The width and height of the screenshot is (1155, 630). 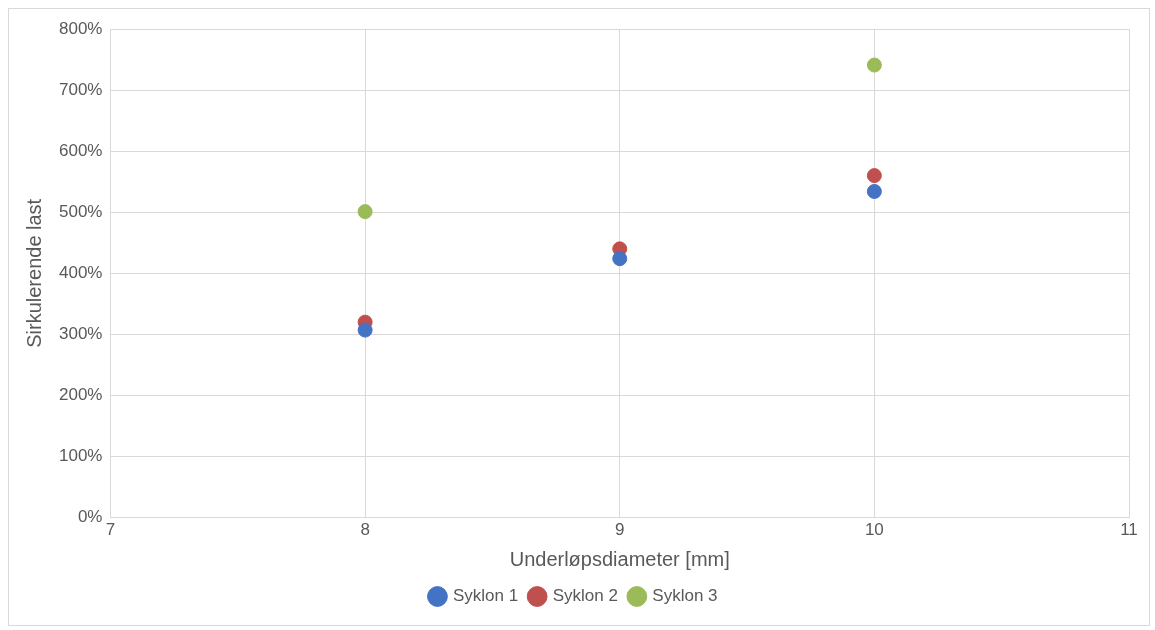 What do you see at coordinates (365, 530) in the screenshot?
I see `x-tick-label: 8` at bounding box center [365, 530].